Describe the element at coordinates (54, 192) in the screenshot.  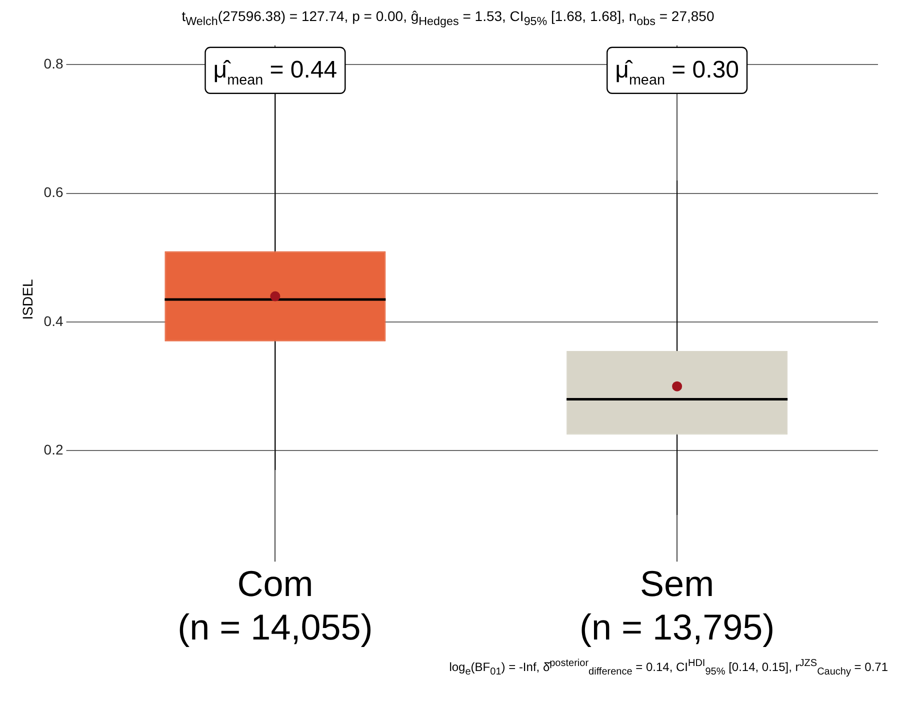
I see `y-tick-label: 0.6` at that location.